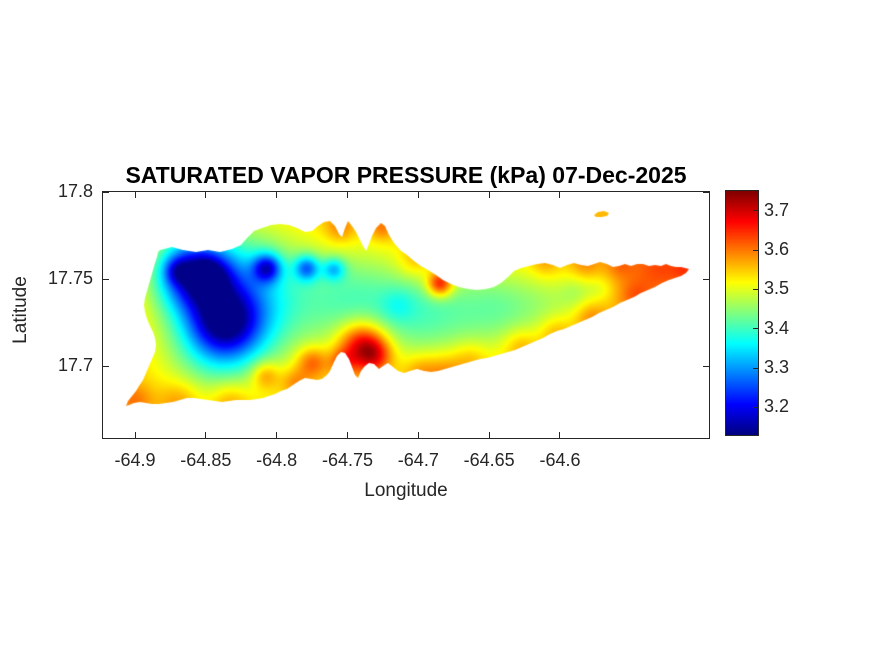 This screenshot has height=656, width=875. I want to click on x-tick-label: -64.65, so click(489, 460).